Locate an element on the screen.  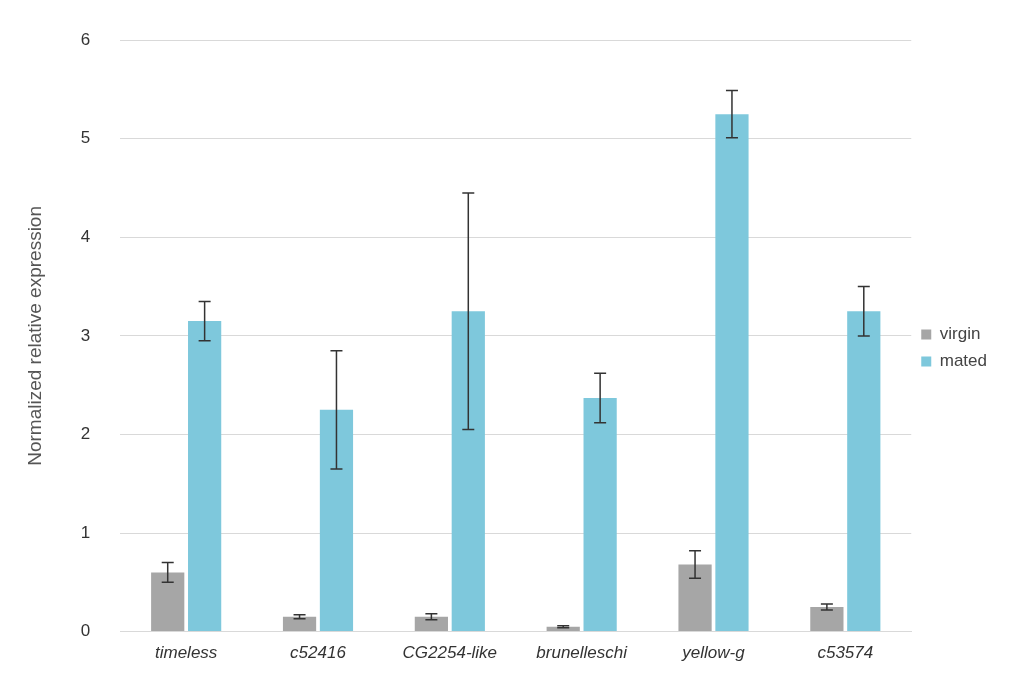
y-tick-label: 3 is located at coordinates (85, 335).